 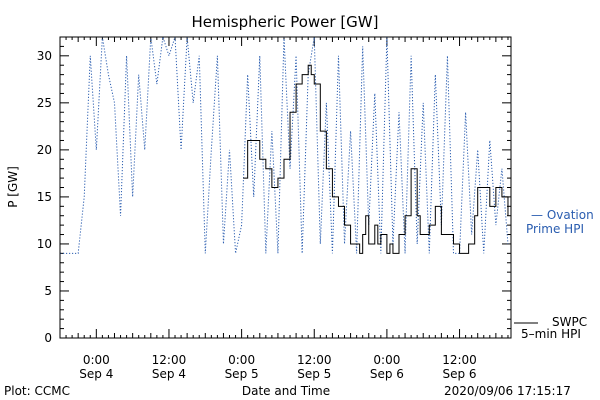 What do you see at coordinates (44, 103) in the screenshot?
I see `y-tick-label: 25` at bounding box center [44, 103].